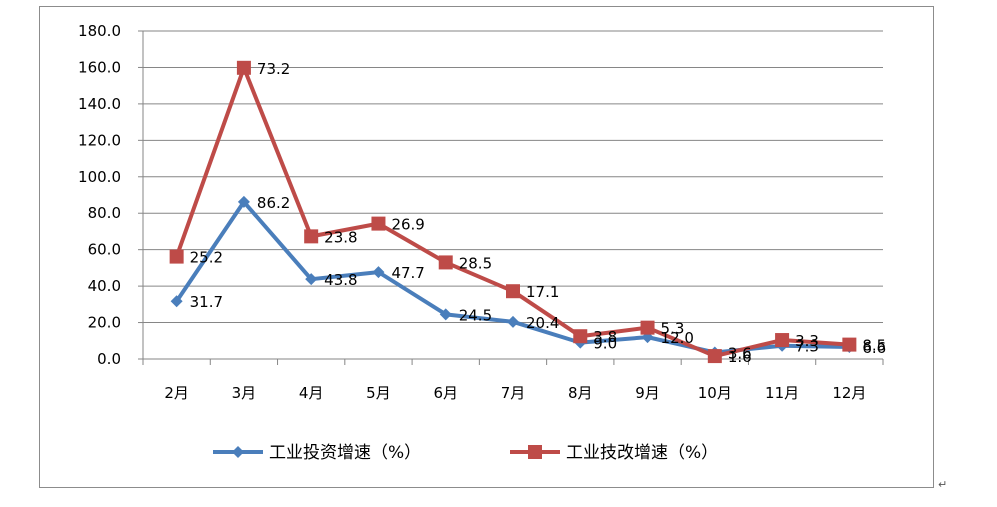 This screenshot has height=507, width=997. What do you see at coordinates (104, 250) in the screenshot?
I see `y-tick-label: 60.0` at bounding box center [104, 250].